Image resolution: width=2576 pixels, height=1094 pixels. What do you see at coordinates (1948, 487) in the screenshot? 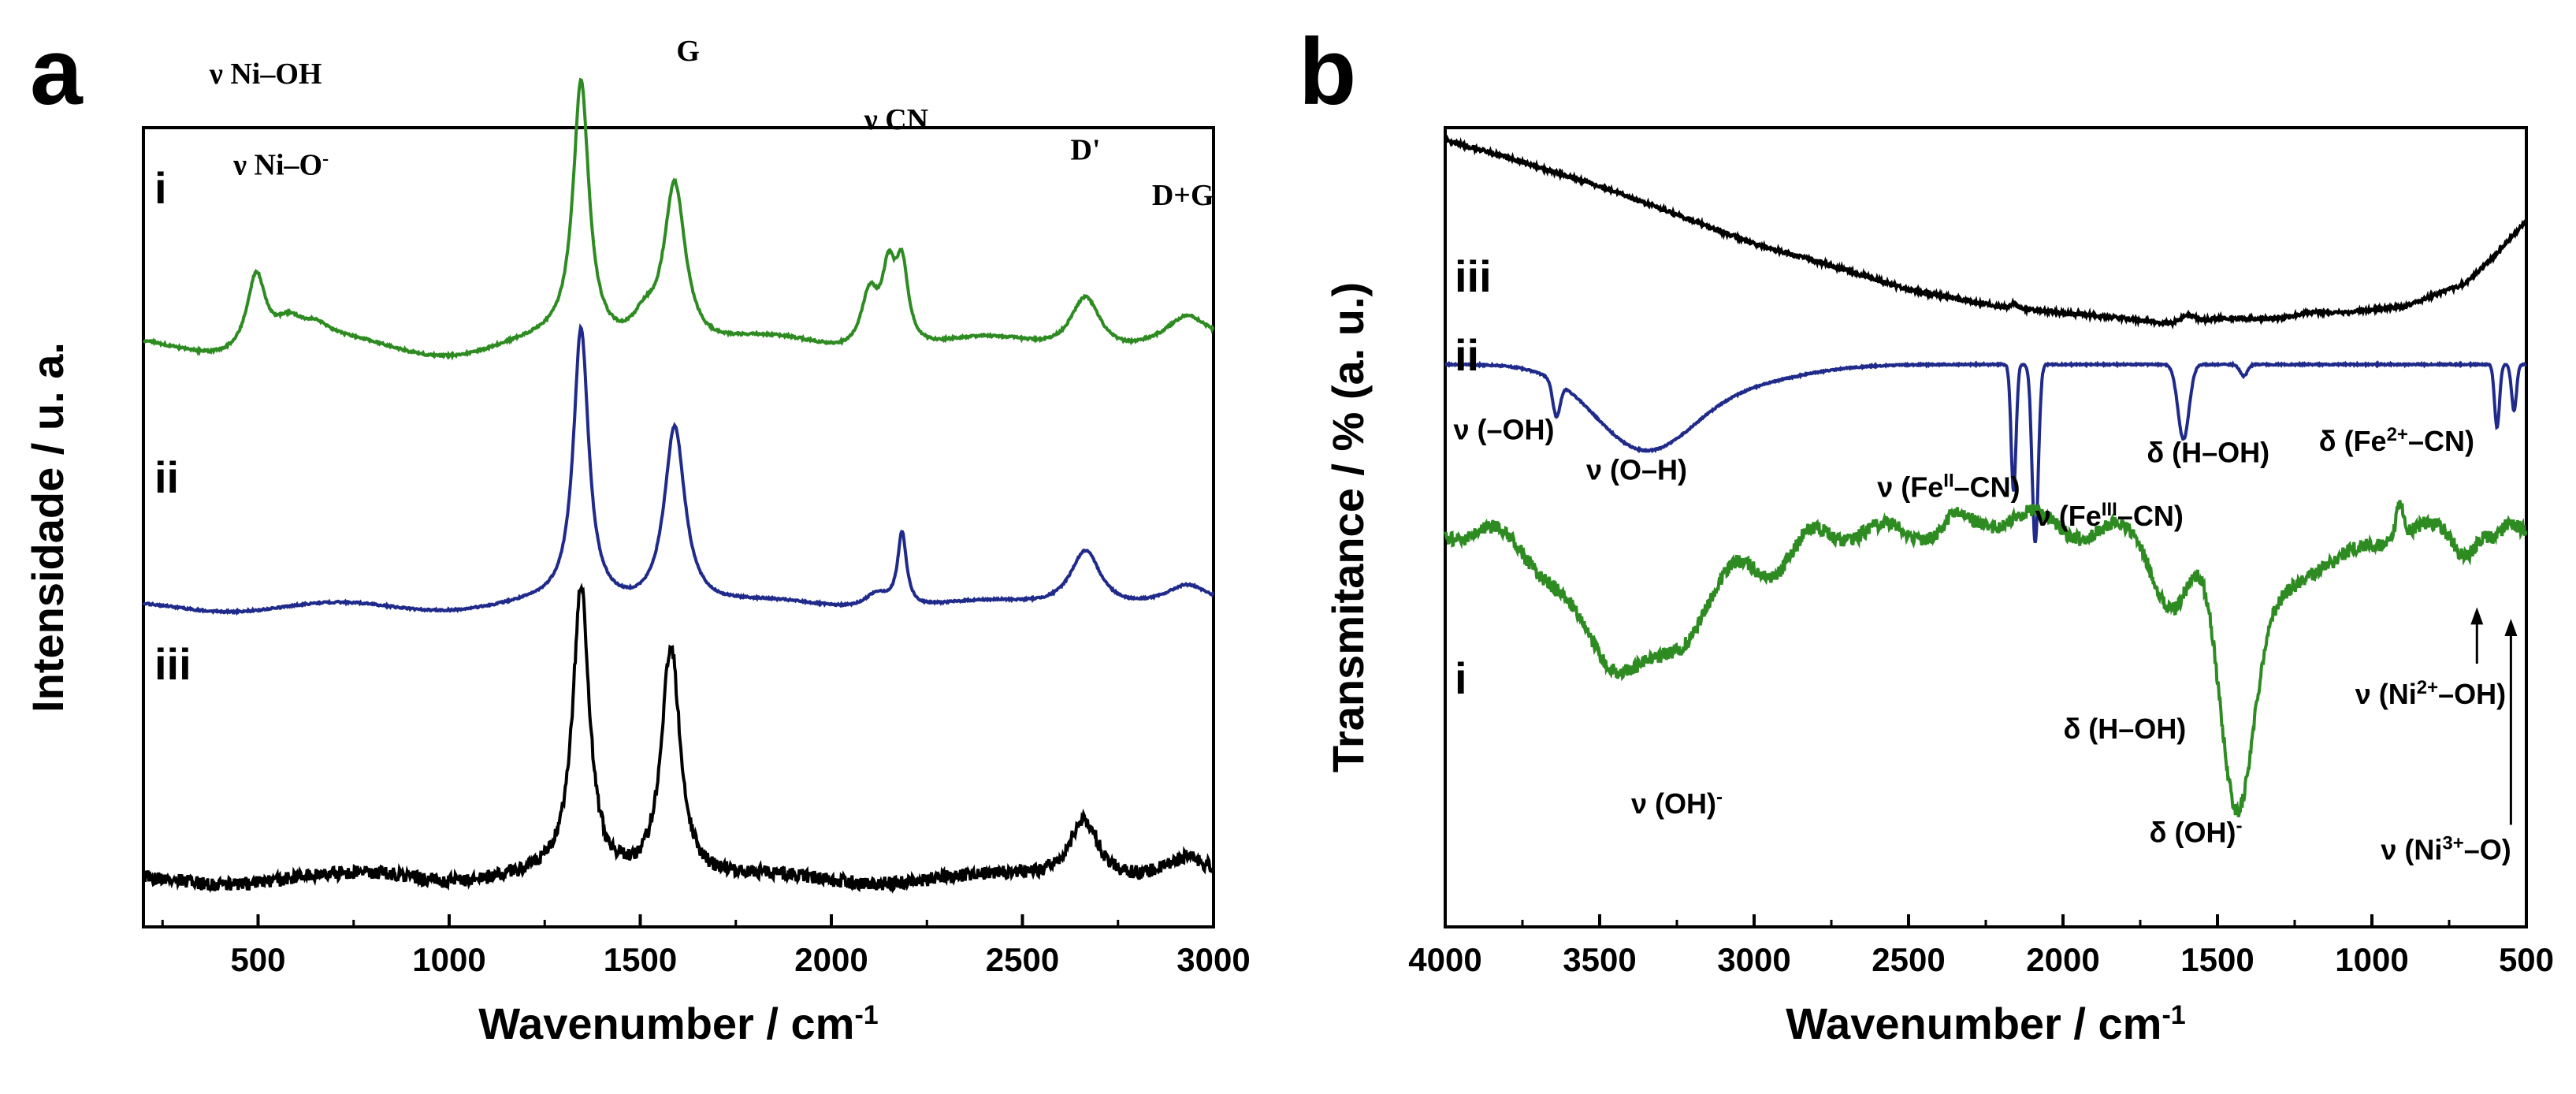
I see `annotation-b: ν (FeII–CN)` at bounding box center [1948, 487].